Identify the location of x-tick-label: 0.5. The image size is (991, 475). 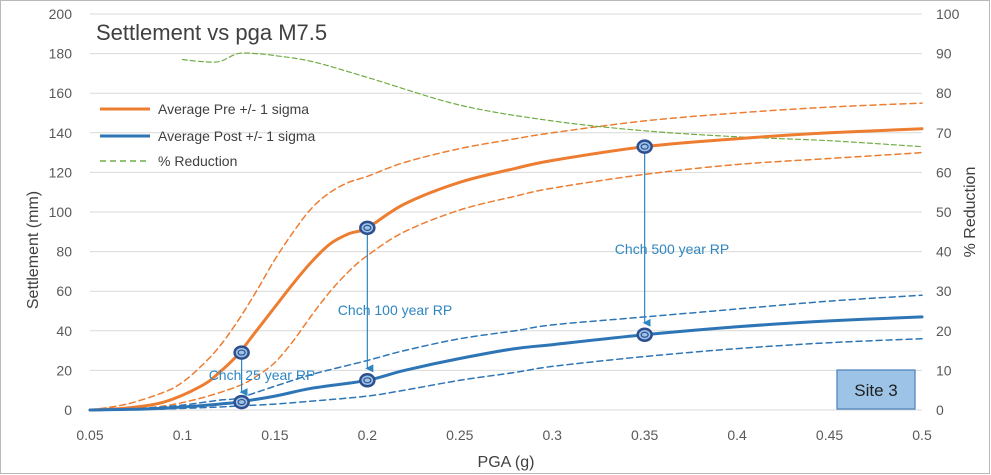
(922, 435).